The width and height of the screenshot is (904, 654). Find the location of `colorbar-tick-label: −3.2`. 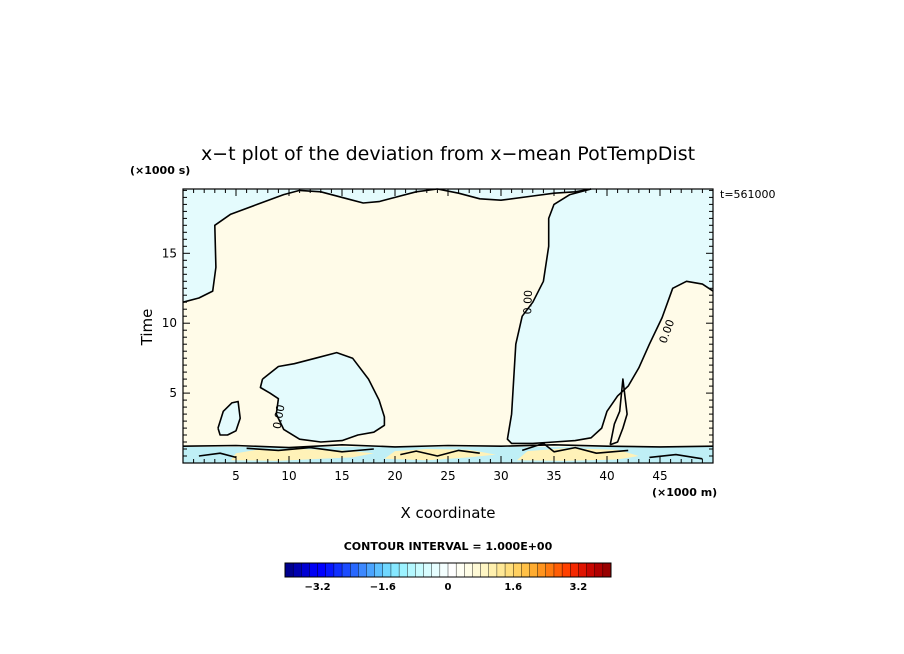

colorbar-tick-label: −3.2 is located at coordinates (318, 587).